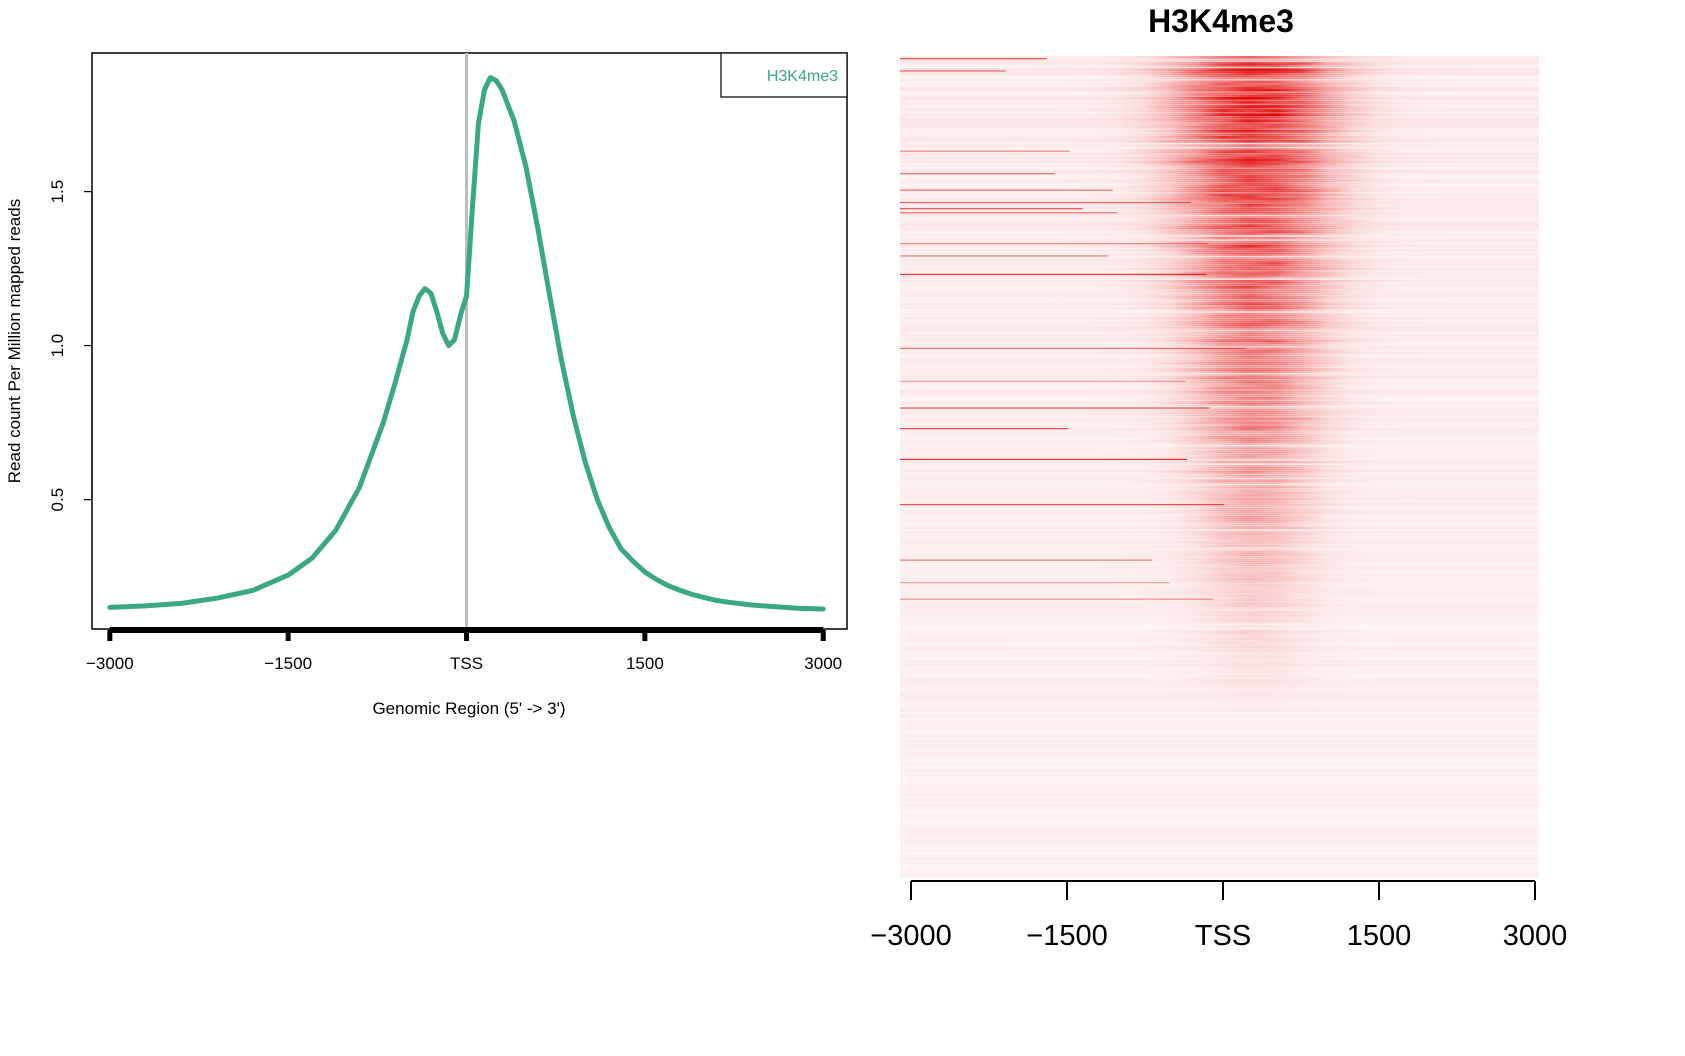 The image size is (1685, 1056). Describe the element at coordinates (1379, 936) in the screenshot. I see `heatmap-x-tick-label: 1500` at that location.